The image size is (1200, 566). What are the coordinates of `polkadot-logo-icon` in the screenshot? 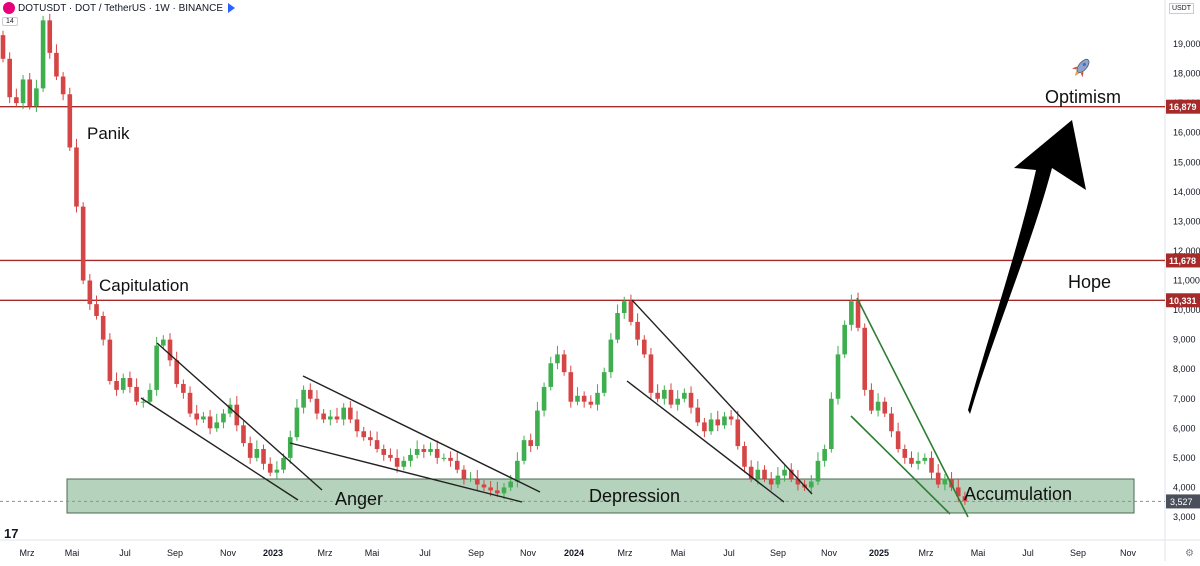 It's located at (9, 8).